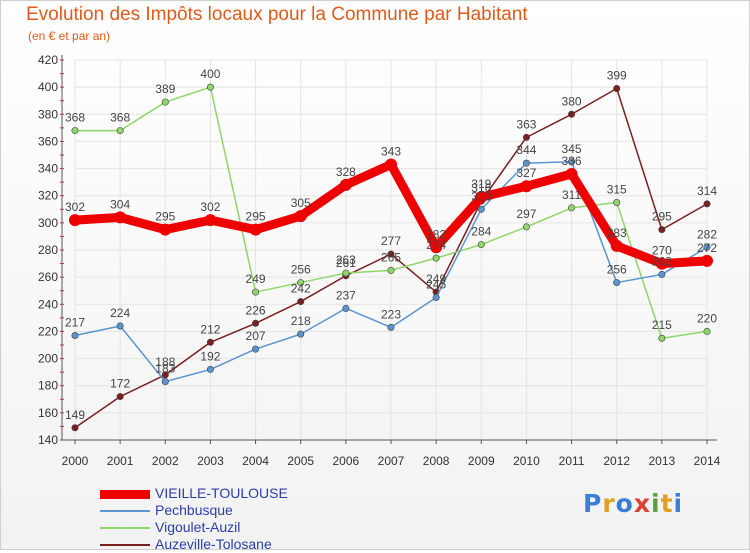  What do you see at coordinates (526, 150) in the screenshot?
I see `data-label: 344` at bounding box center [526, 150].